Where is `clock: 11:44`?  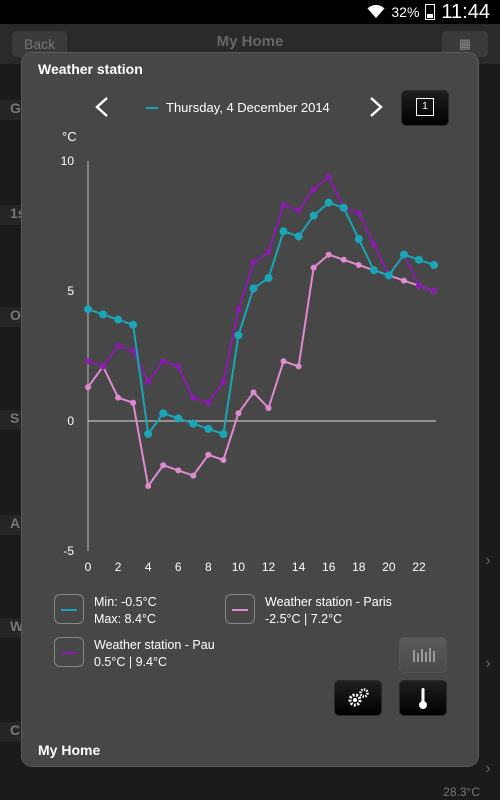 clock: 11:44 is located at coordinates (465, 11).